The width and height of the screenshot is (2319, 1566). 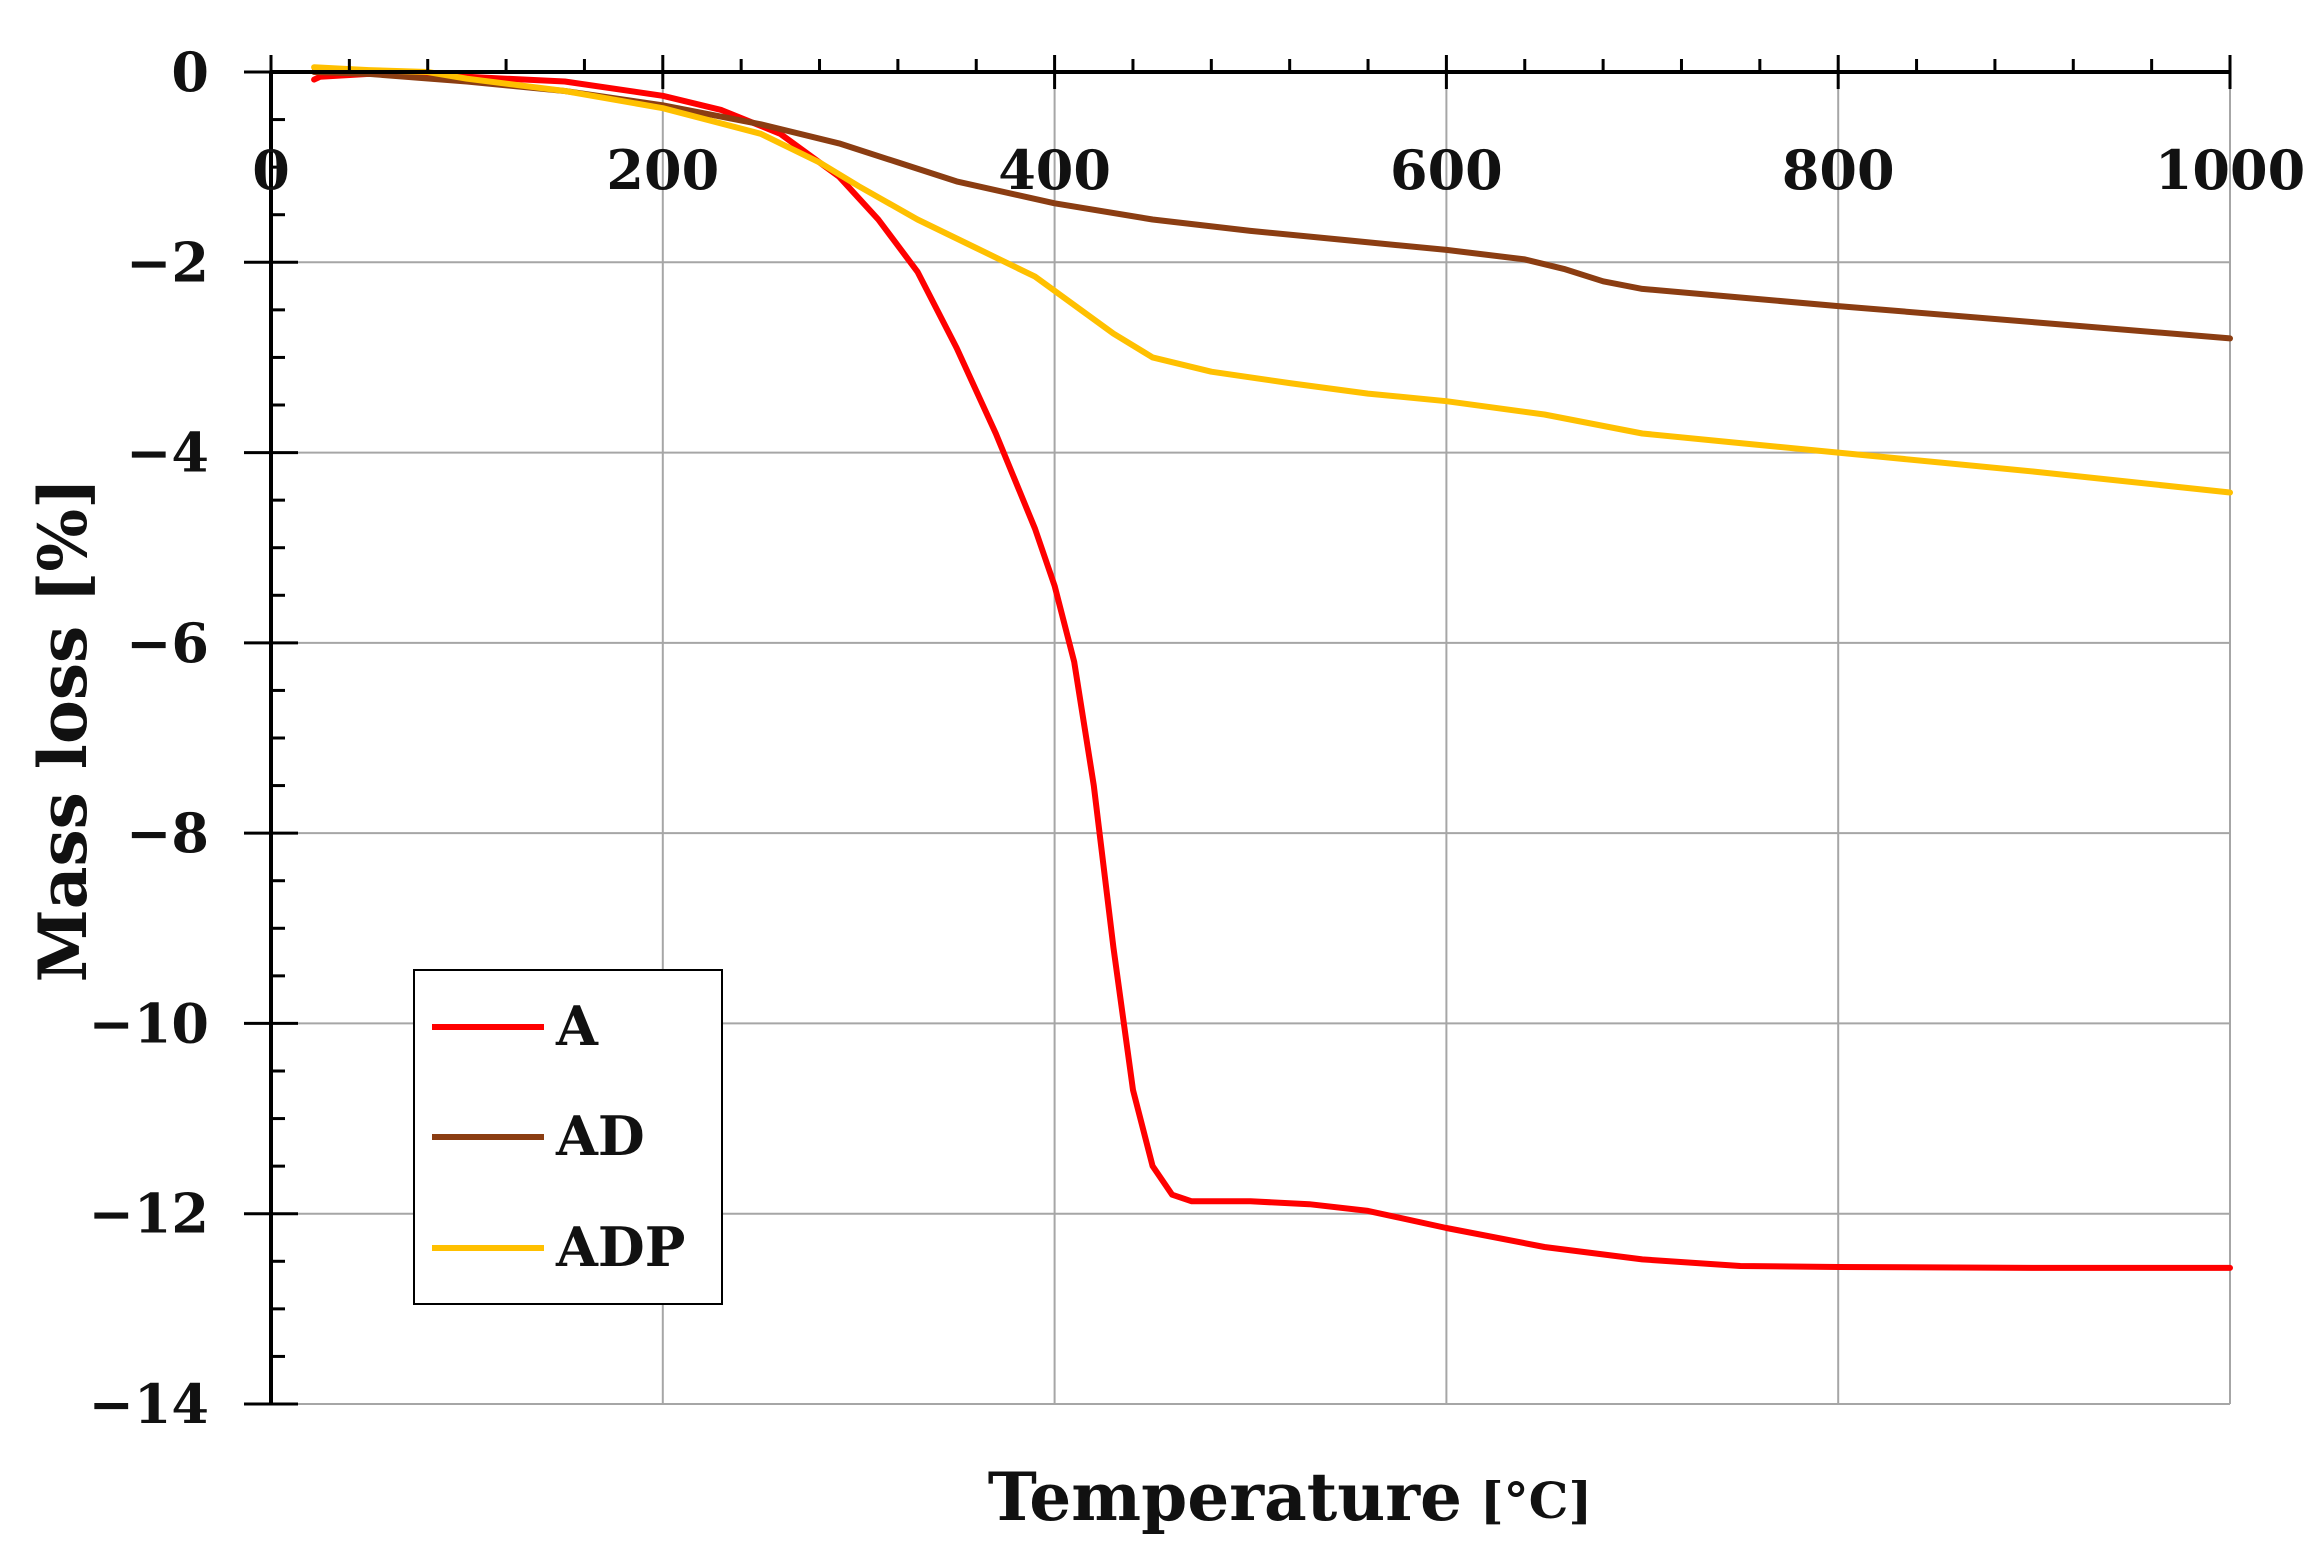 I want to click on x-tick-label: 0, so click(x=271, y=170).